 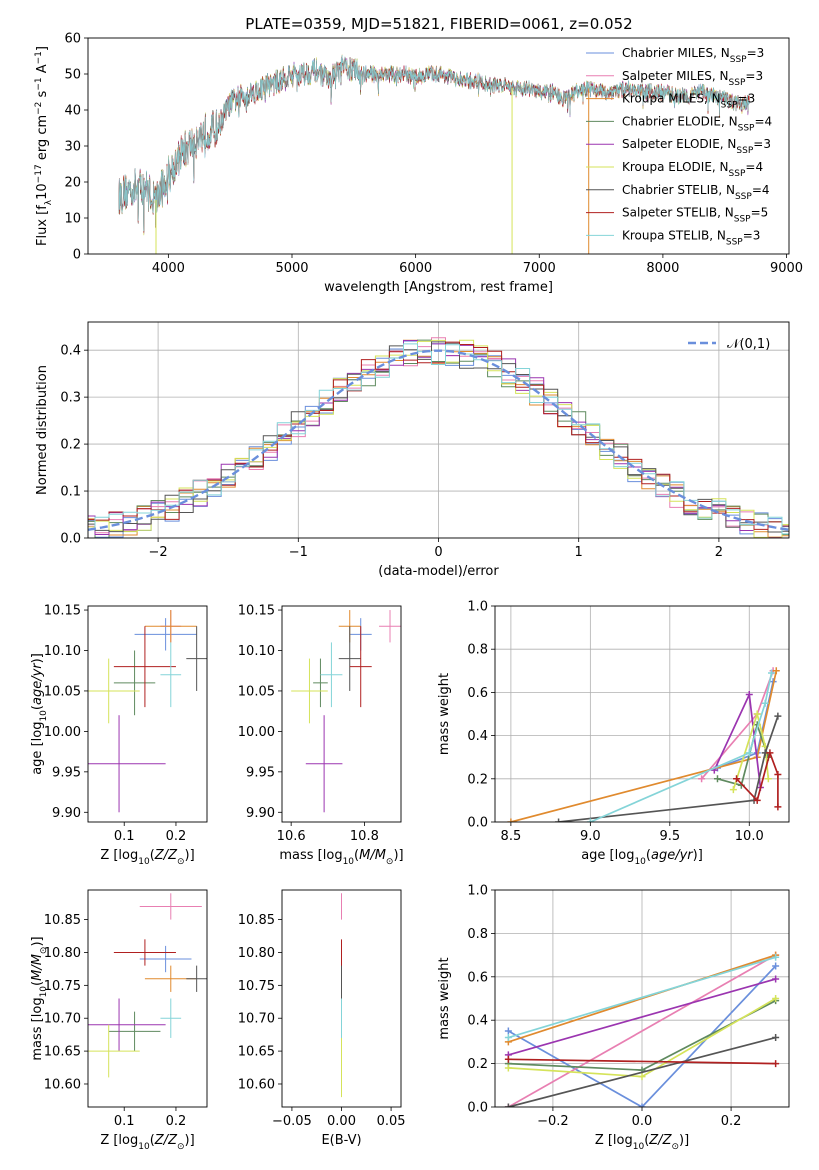 I want to click on x-tick-label: 7000, so click(x=539, y=268).